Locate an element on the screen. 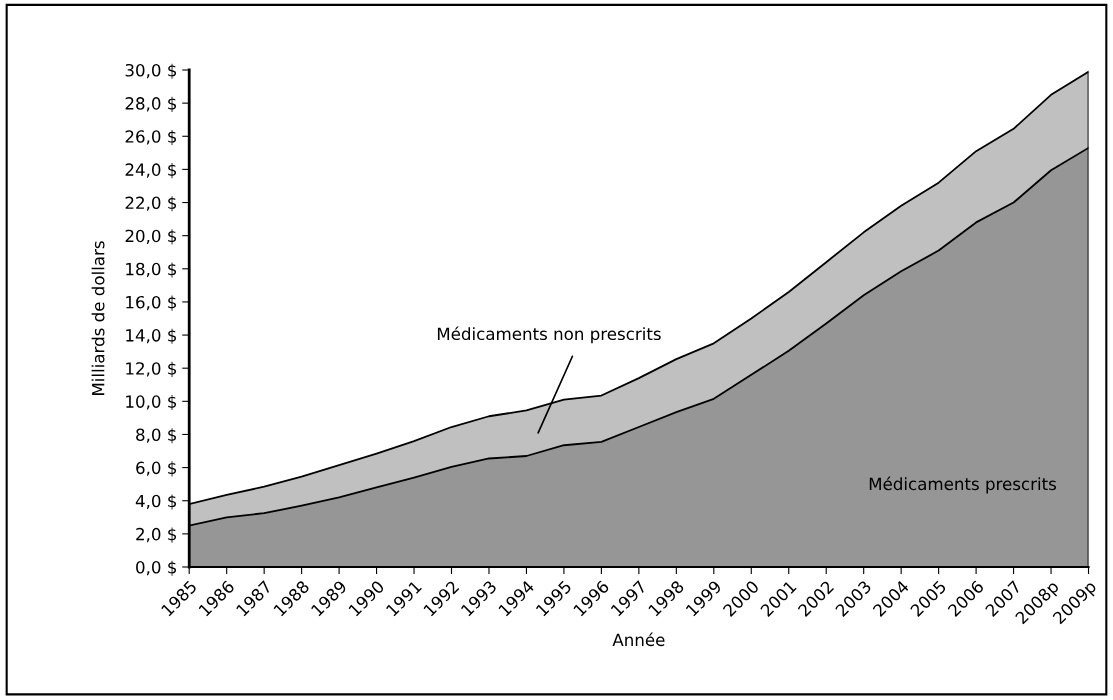  y-tick-label: 26,0 $ is located at coordinates (151, 137).